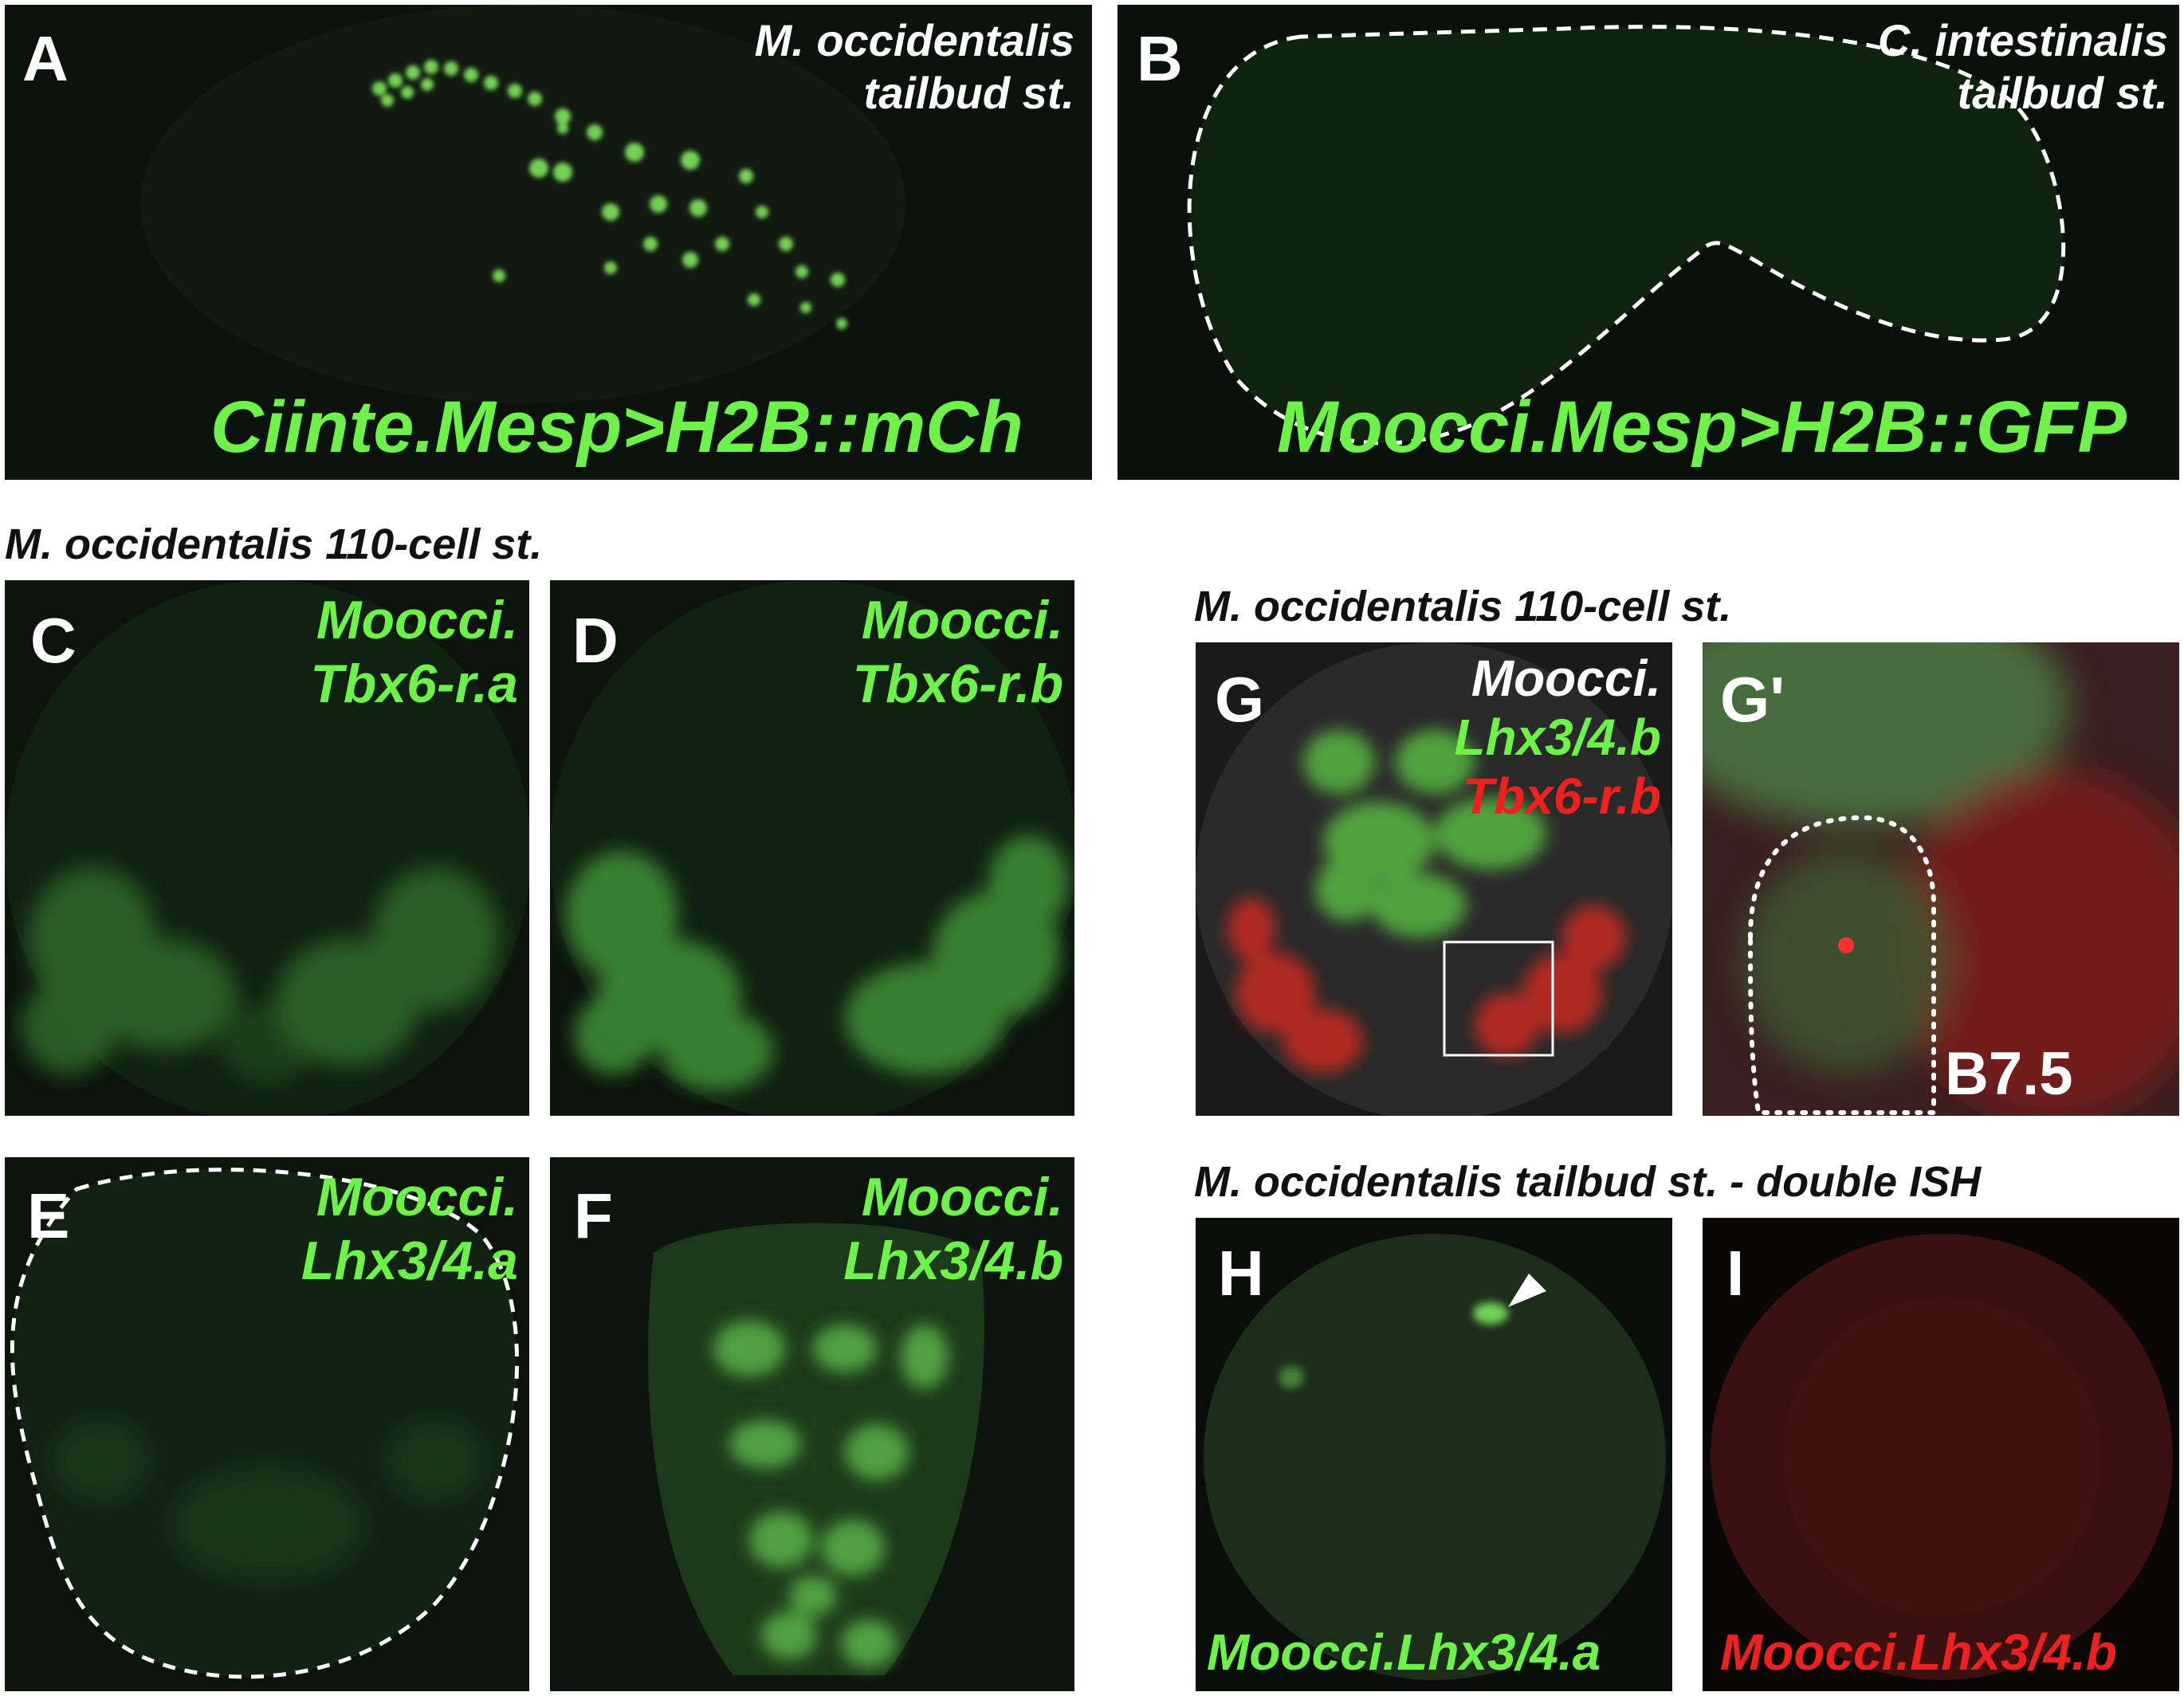  I want to click on panel-c: C Moocci. Tbx6-r.a, so click(267, 848).